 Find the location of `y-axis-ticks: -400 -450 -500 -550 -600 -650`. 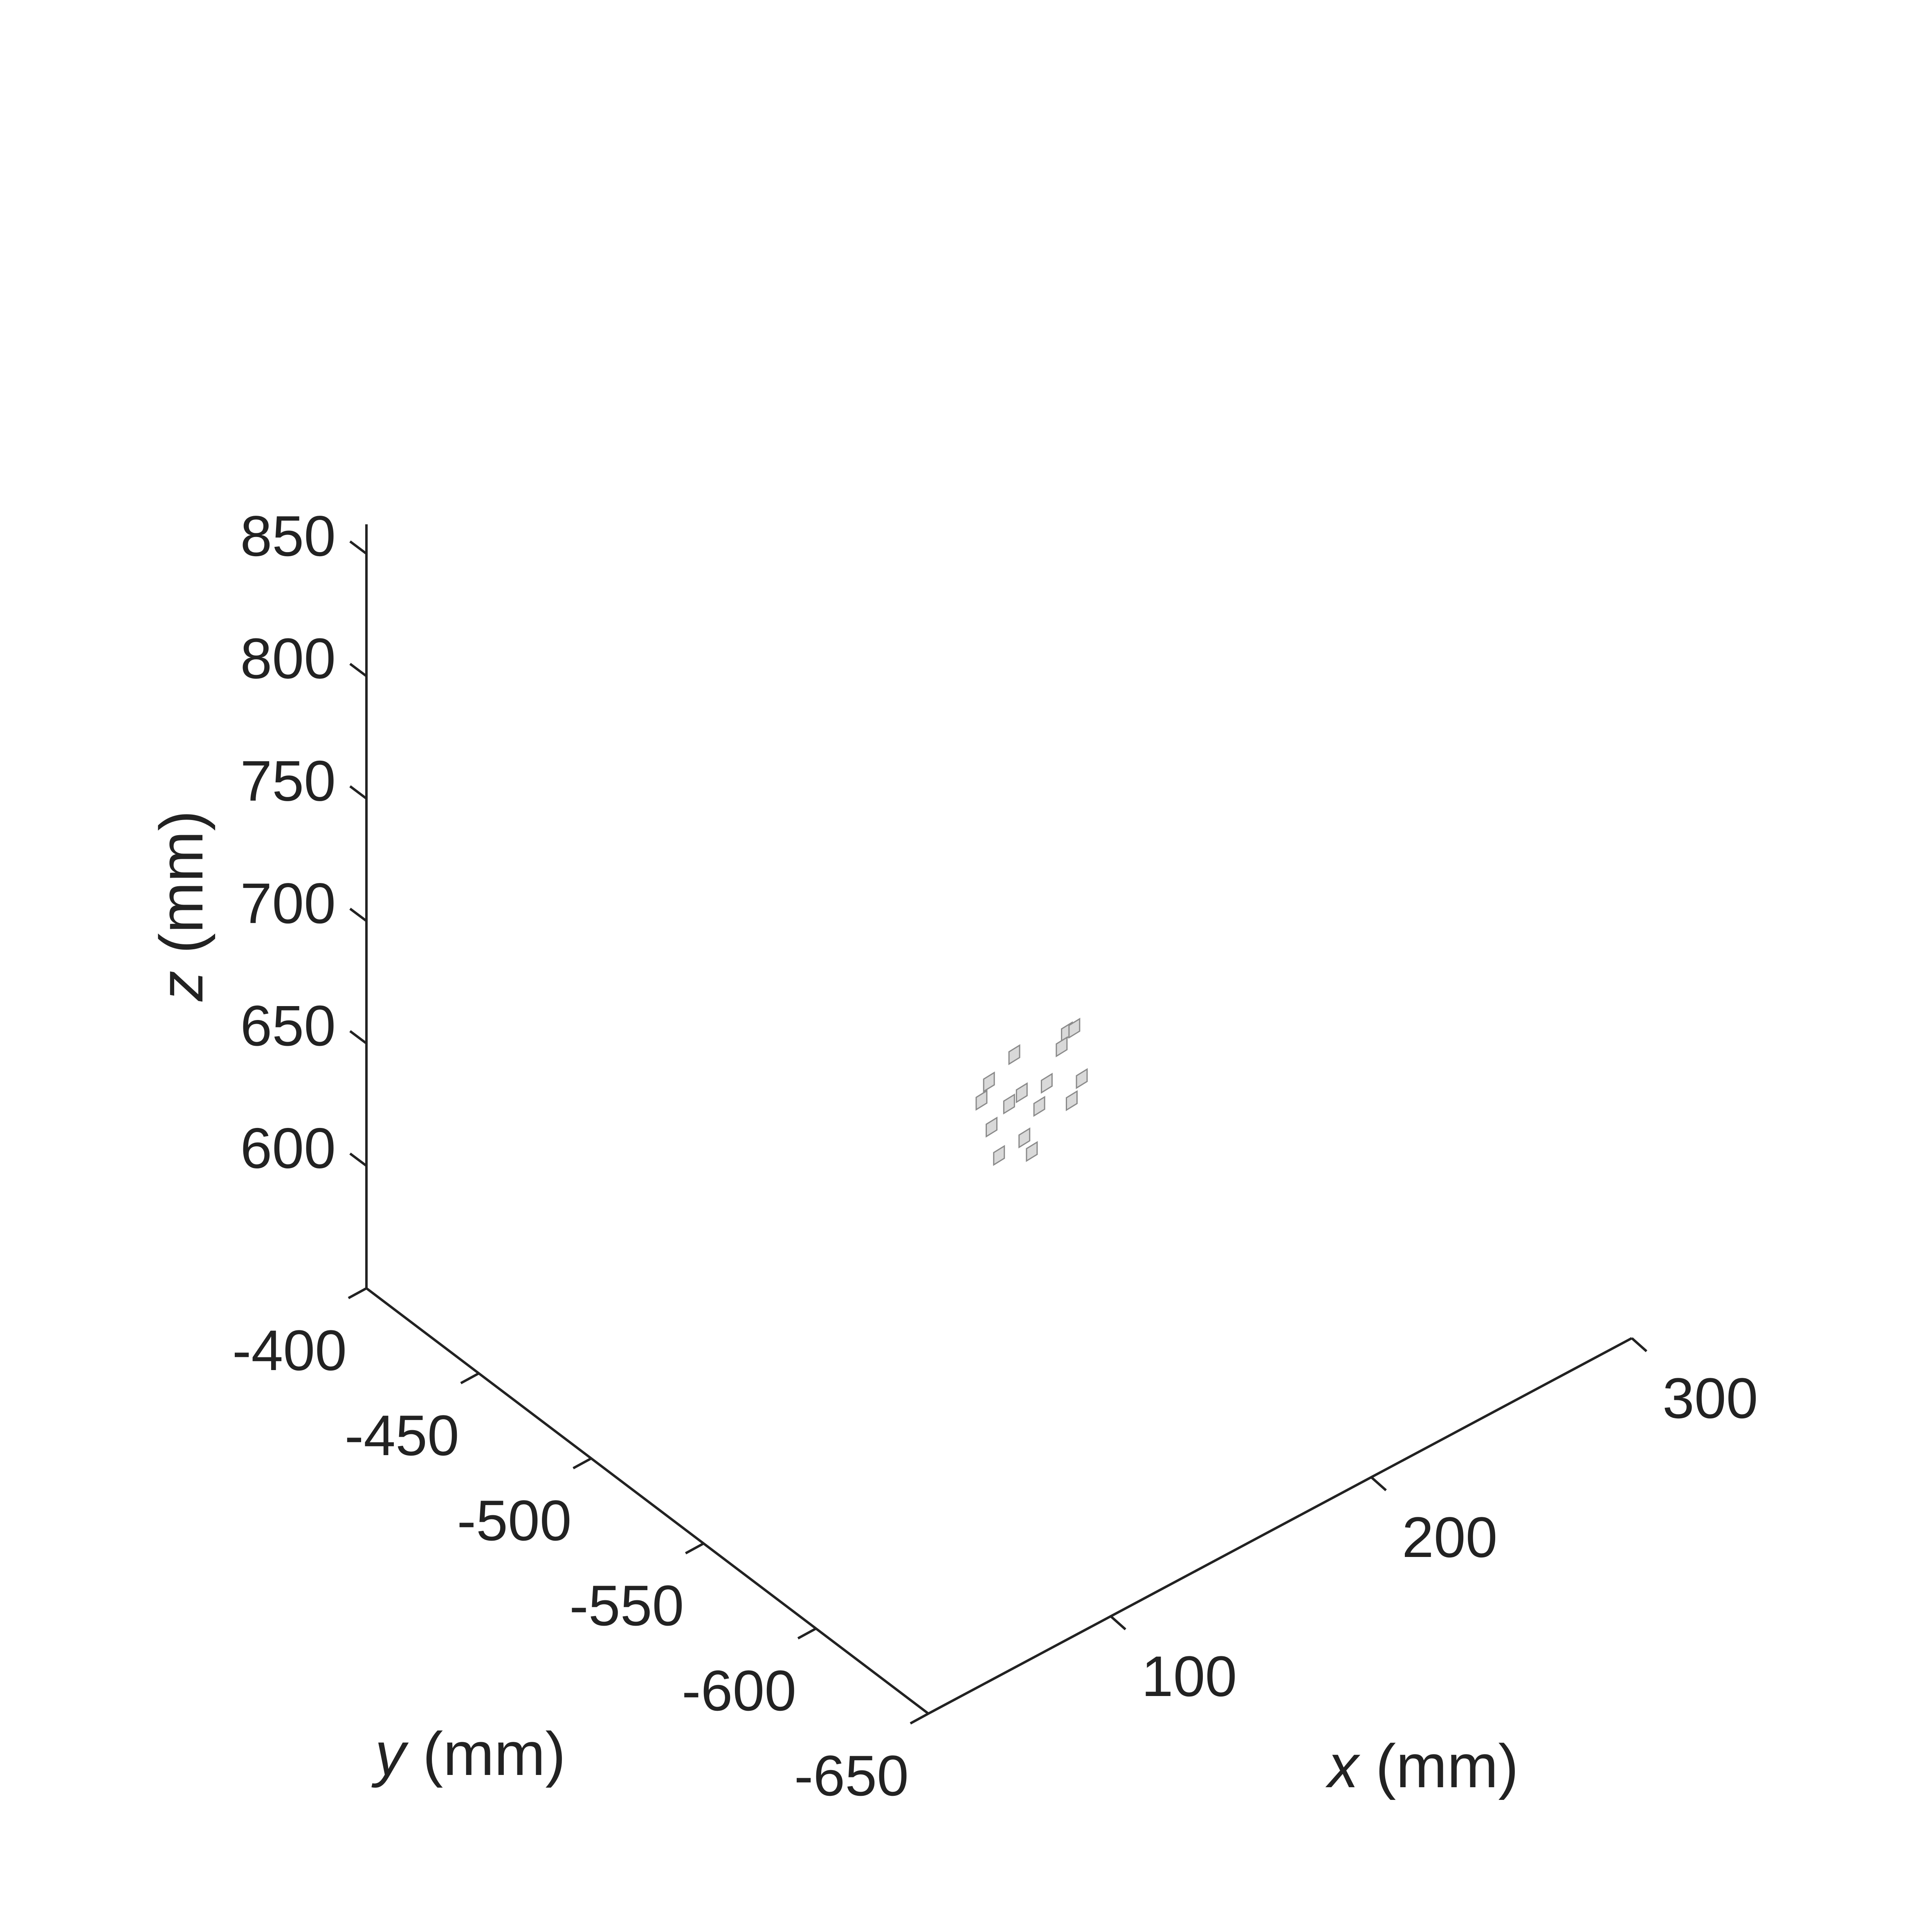

y-axis-ticks: -400 -450 -500 -550 -600 -650 is located at coordinates (580, 1547).